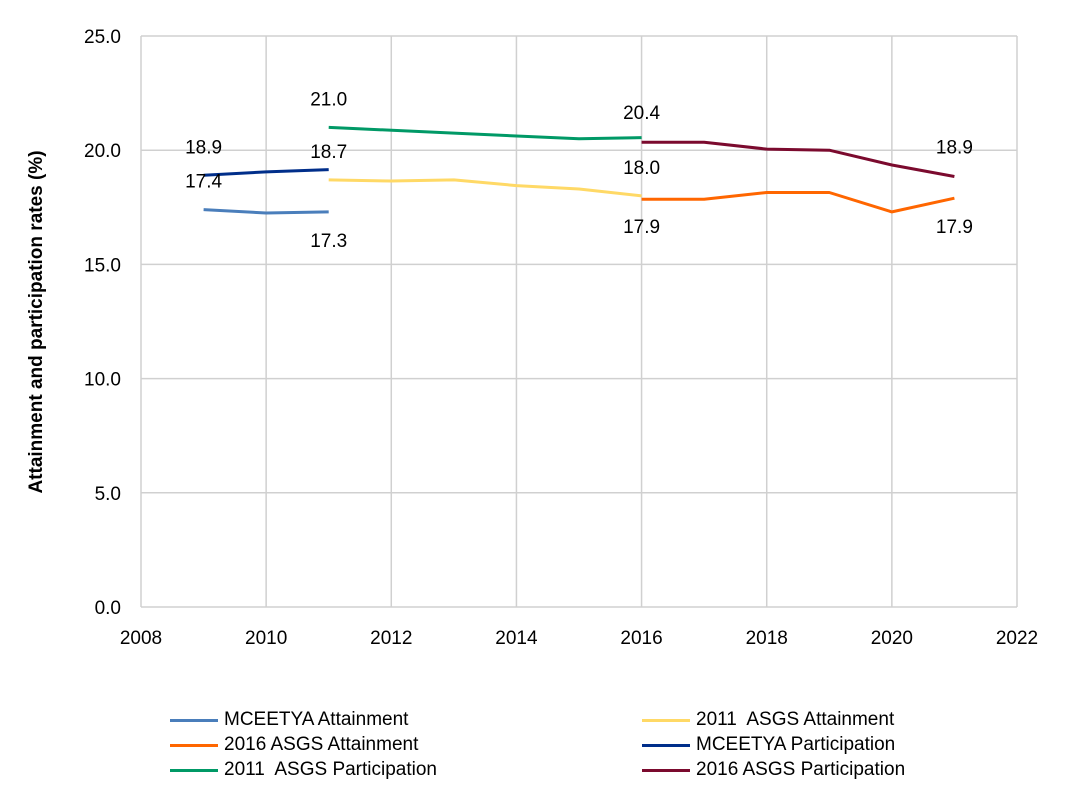  I want to click on y-tick-label: 10.0, so click(102, 380).